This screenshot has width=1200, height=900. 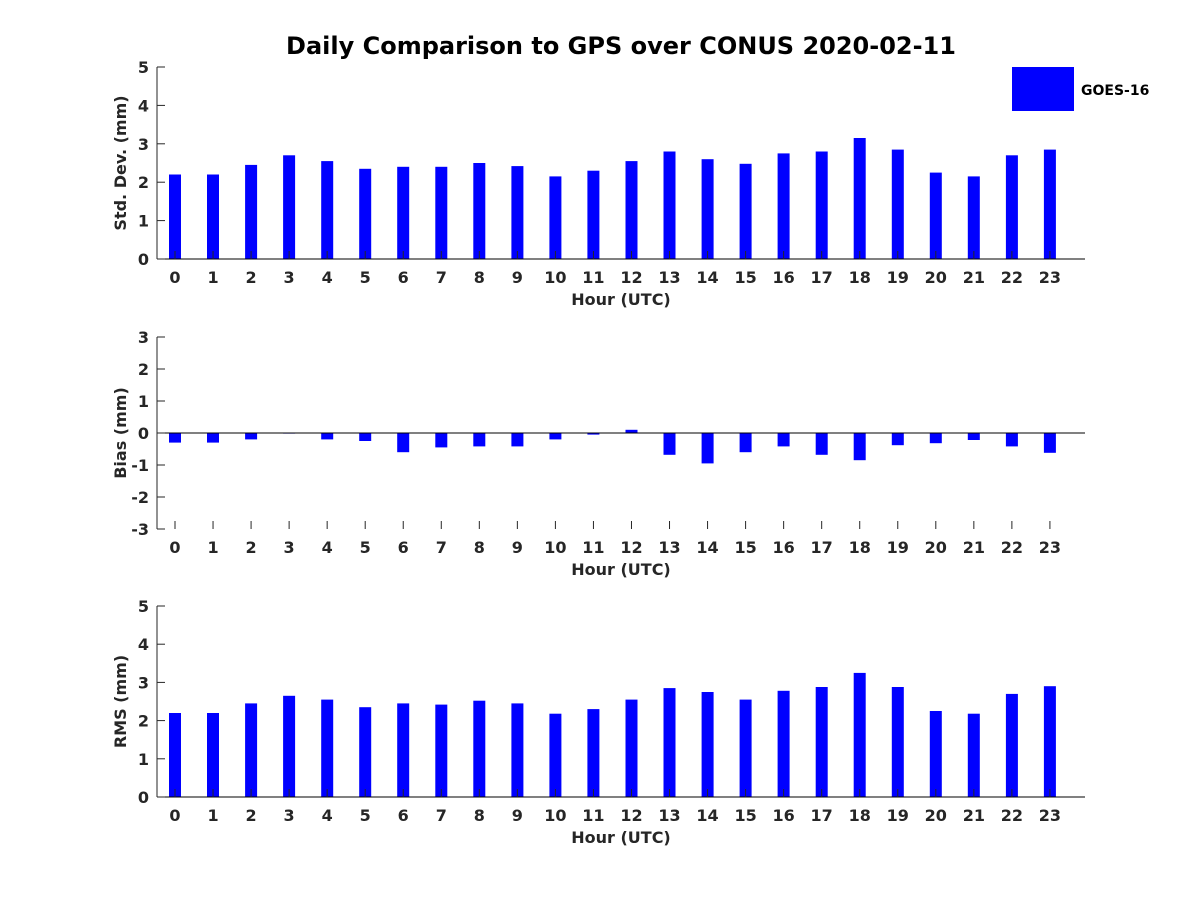 What do you see at coordinates (140, 465) in the screenshot?
I see `y-tick-label: -1` at bounding box center [140, 465].